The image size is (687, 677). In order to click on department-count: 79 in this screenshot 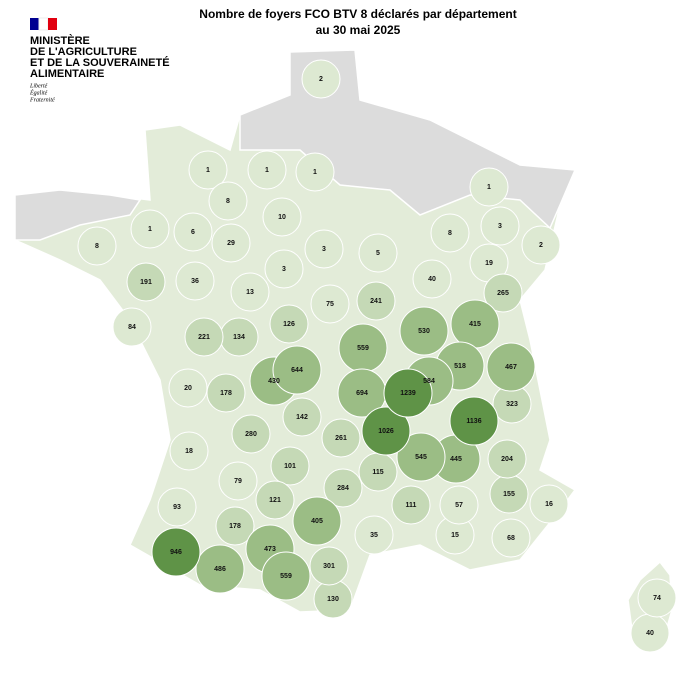, I will do `click(238, 481)`.